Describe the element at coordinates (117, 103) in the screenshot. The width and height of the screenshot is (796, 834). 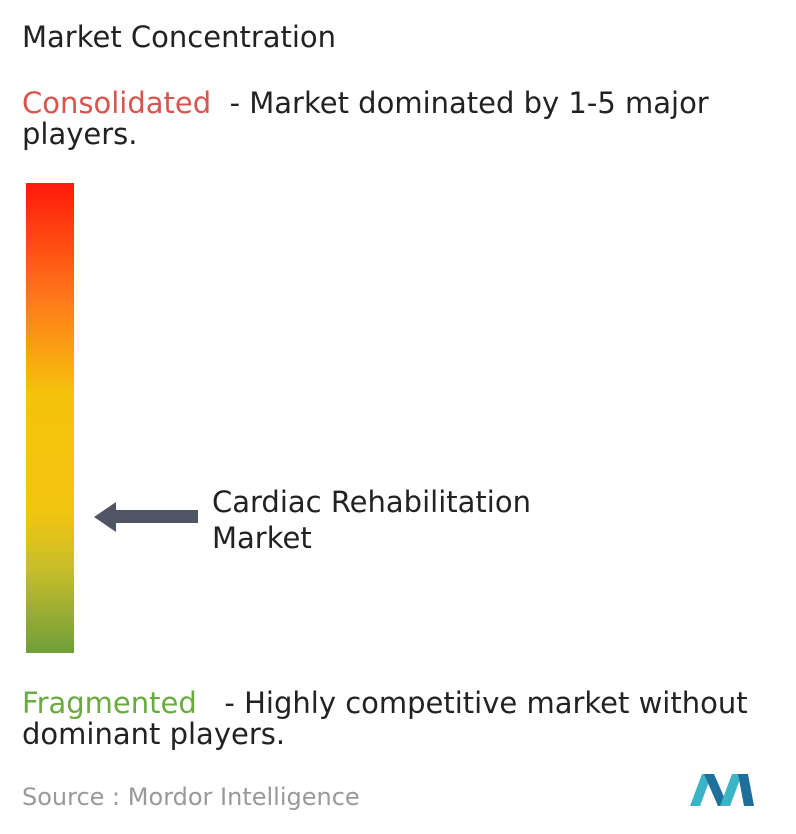
I see `consolidated-label: Consolidated` at that location.